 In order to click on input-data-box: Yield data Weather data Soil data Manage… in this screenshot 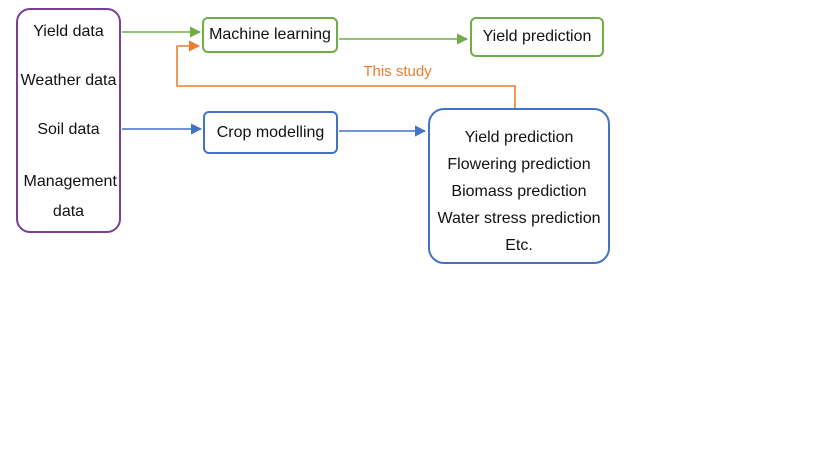, I will do `click(68, 120)`.